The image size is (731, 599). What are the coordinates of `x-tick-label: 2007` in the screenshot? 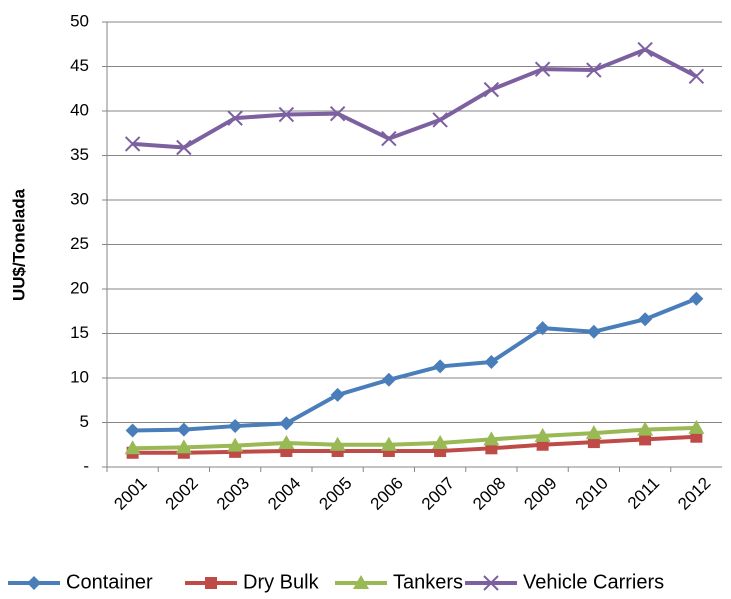 It's located at (438, 494).